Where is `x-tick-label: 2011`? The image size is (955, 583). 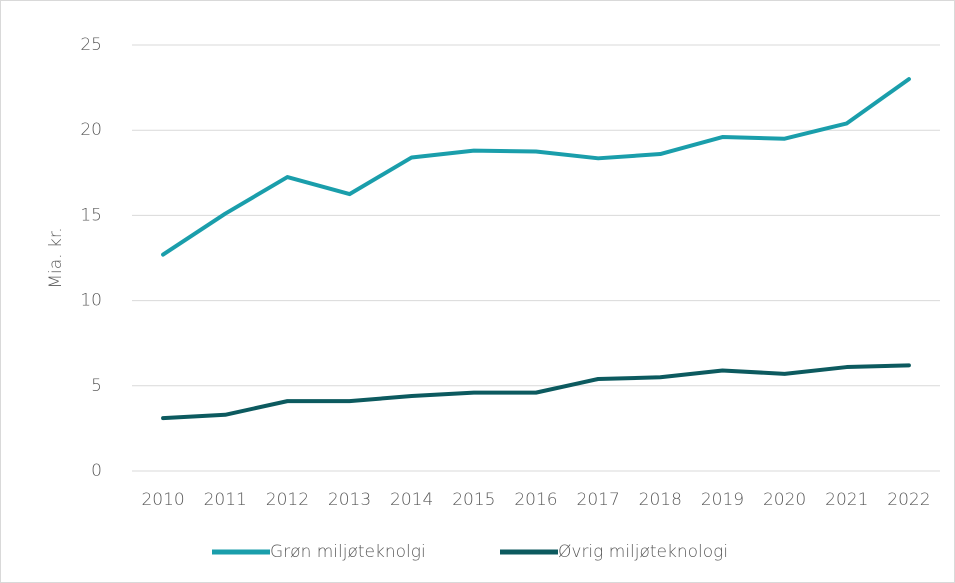 x-tick-label: 2011 is located at coordinates (225, 500).